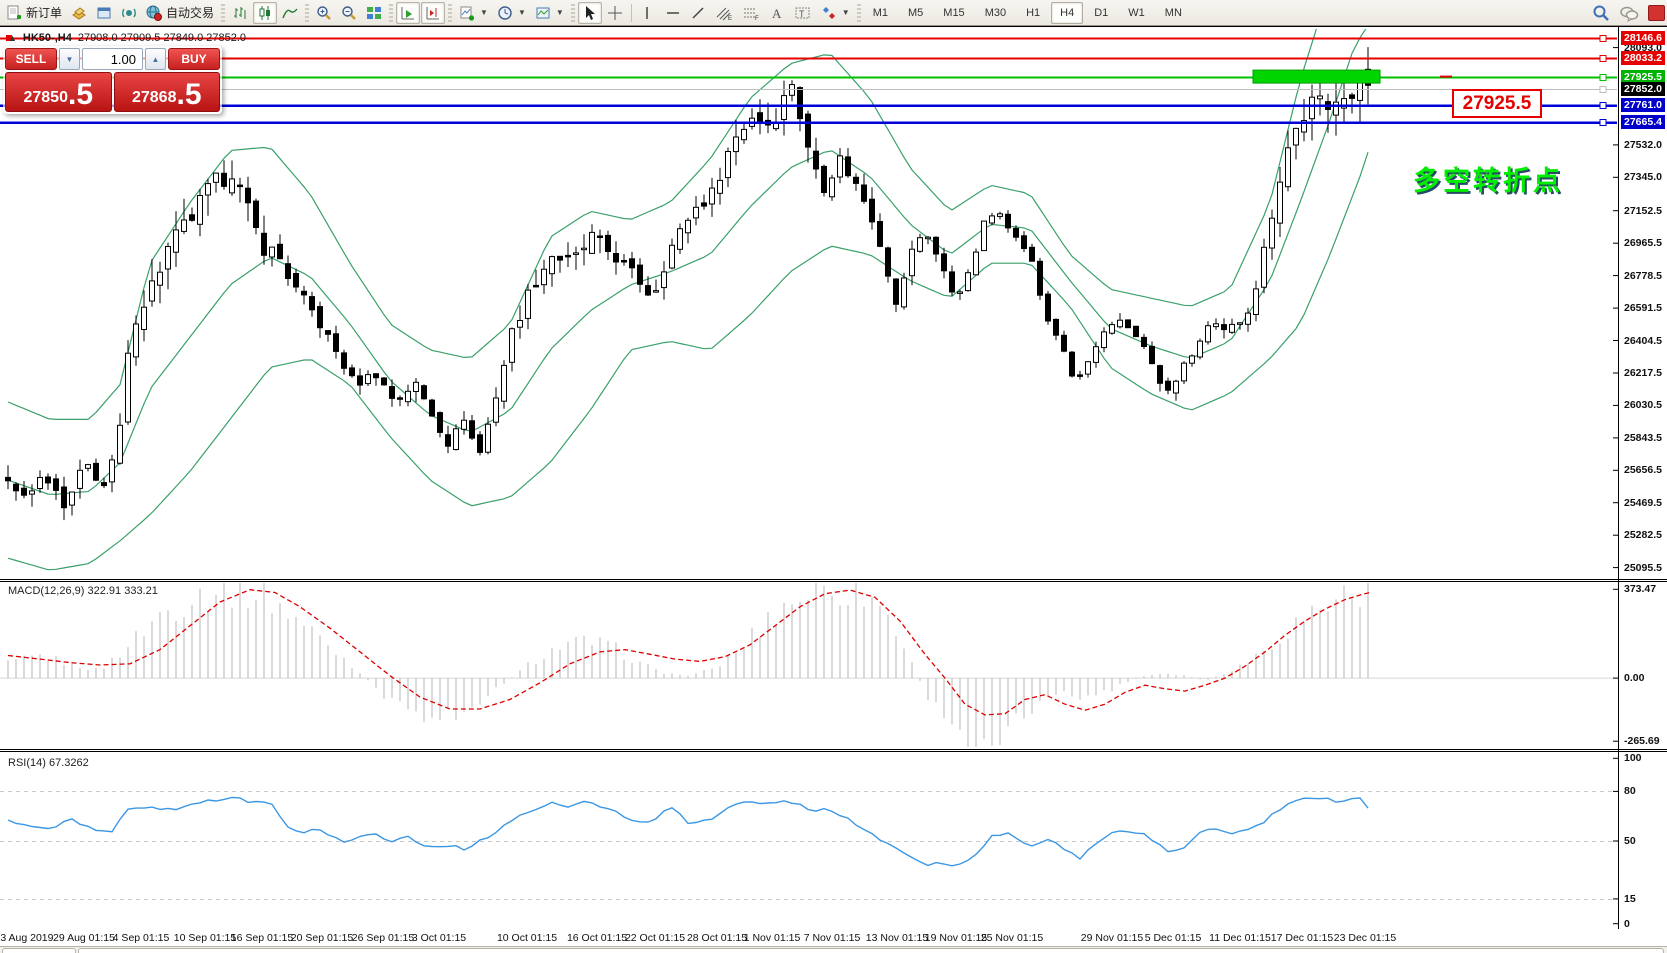  I want to click on gold-layers-icon, so click(79, 13).